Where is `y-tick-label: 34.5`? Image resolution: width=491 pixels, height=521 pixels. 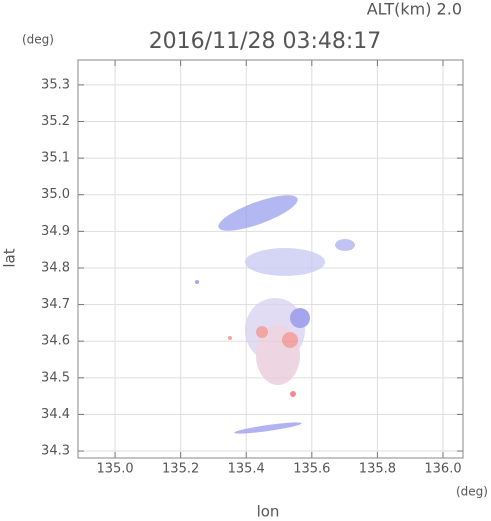
y-tick-label: 34.5 is located at coordinates (55, 377).